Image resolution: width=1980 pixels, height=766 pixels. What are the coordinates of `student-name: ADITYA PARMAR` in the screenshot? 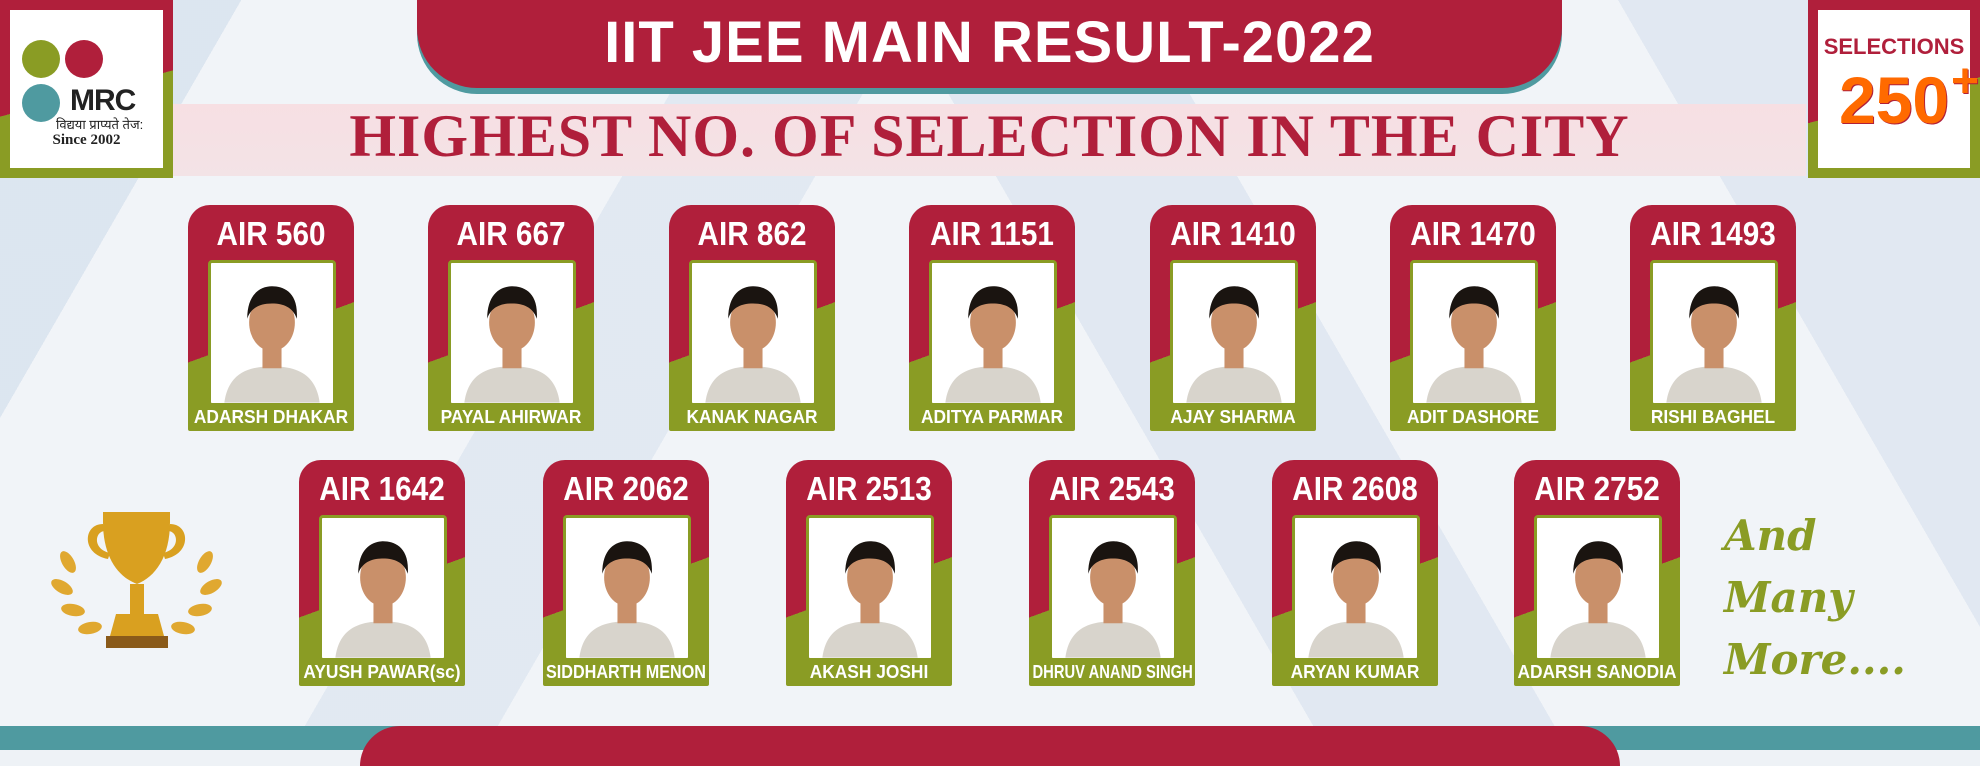 It's located at (992, 417).